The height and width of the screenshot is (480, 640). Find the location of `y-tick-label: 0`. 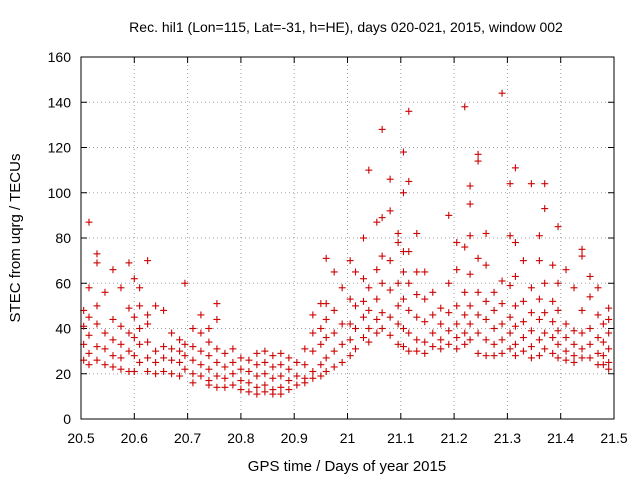

y-tick-label: 0 is located at coordinates (67, 419).